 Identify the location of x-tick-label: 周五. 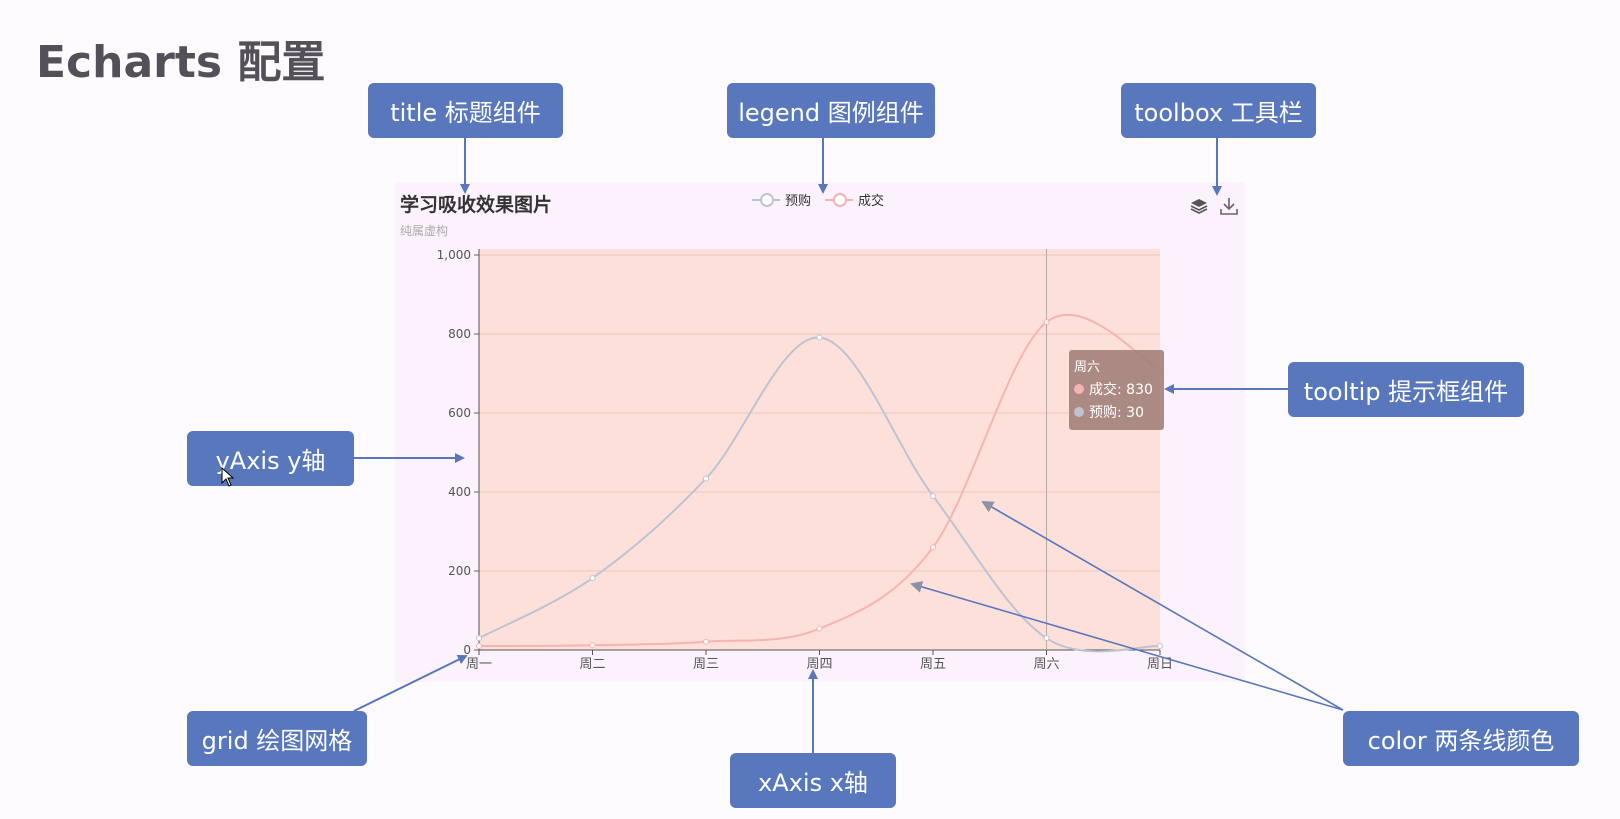
(933, 664).